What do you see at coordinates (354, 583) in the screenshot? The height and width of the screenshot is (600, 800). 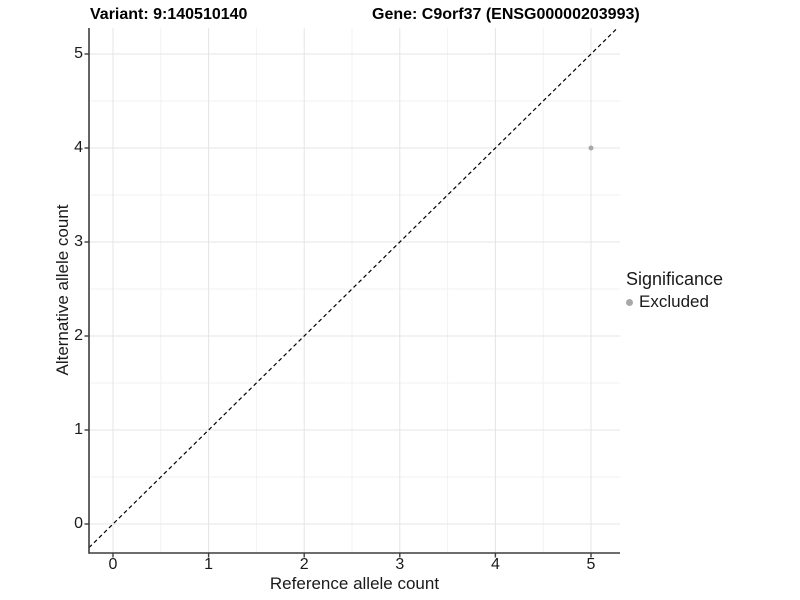 I see `x-axis-title: Reference allele count` at bounding box center [354, 583].